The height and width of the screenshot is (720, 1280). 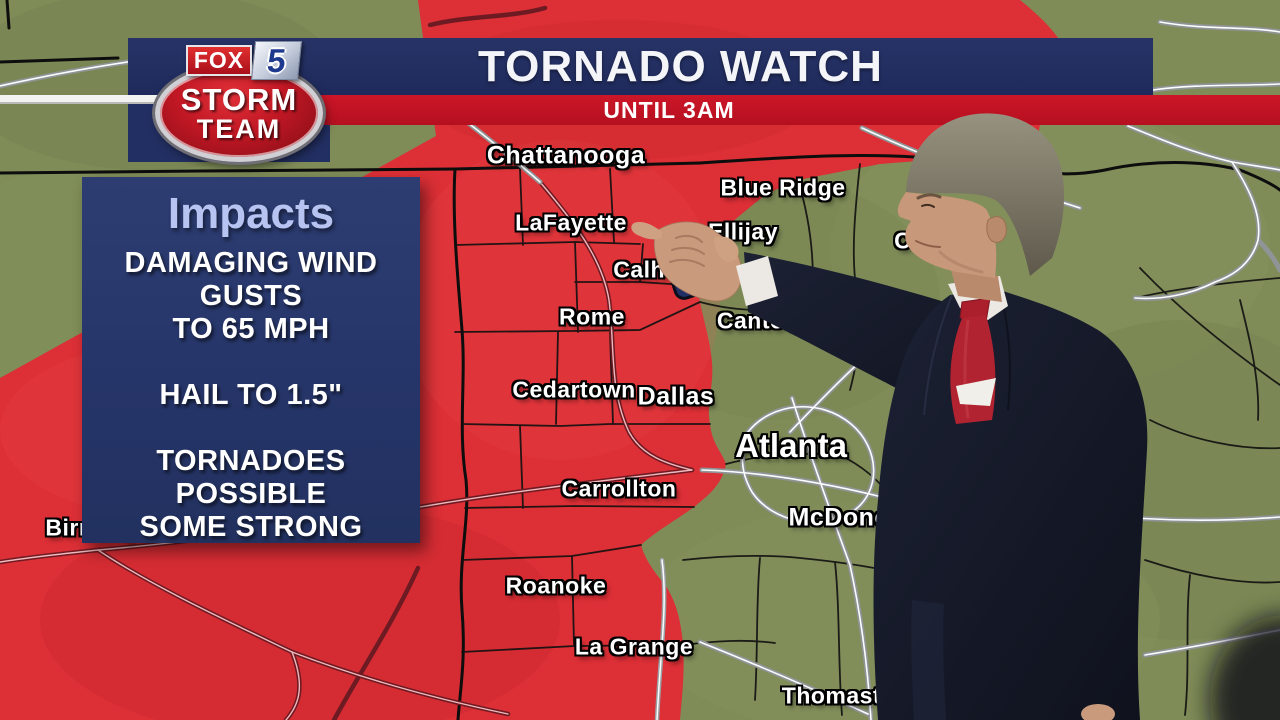 What do you see at coordinates (574, 389) in the screenshot?
I see `city-label-cedartown: Cedartown` at bounding box center [574, 389].